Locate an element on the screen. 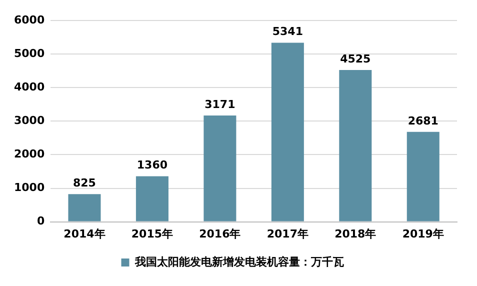 The width and height of the screenshot is (477, 286). x-tick-label: 2017年 is located at coordinates (287, 233).